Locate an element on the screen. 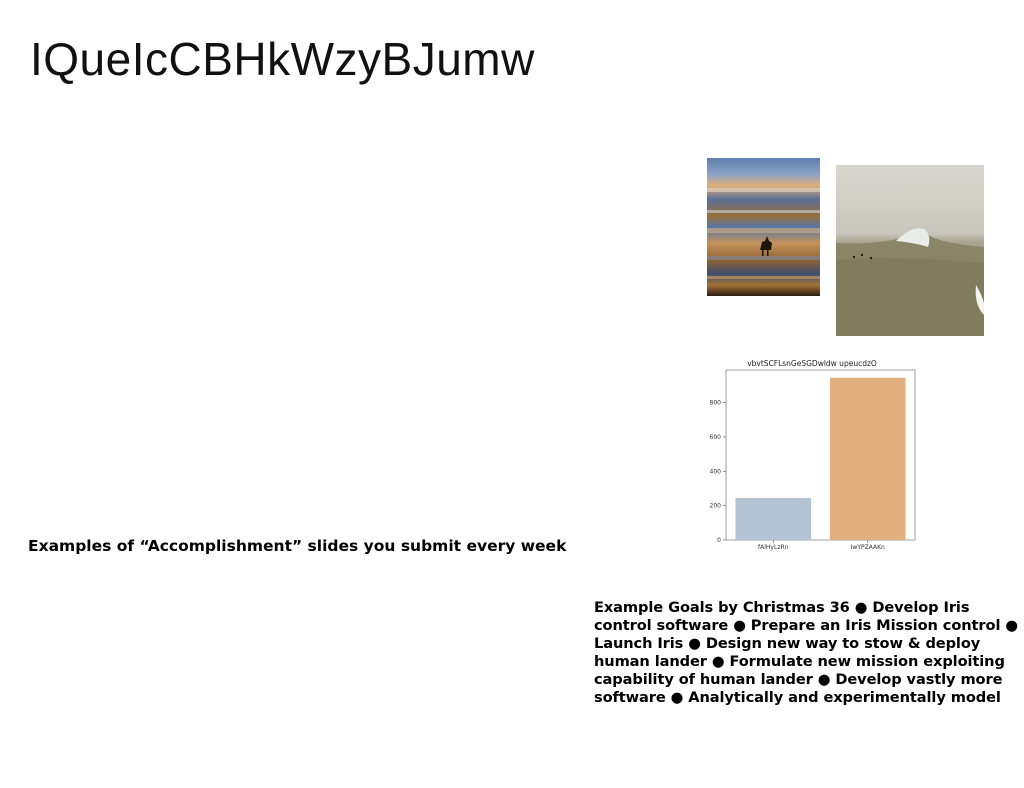 This screenshot has height=788, width=1024. y-tick-label: 0 is located at coordinates (719, 540).